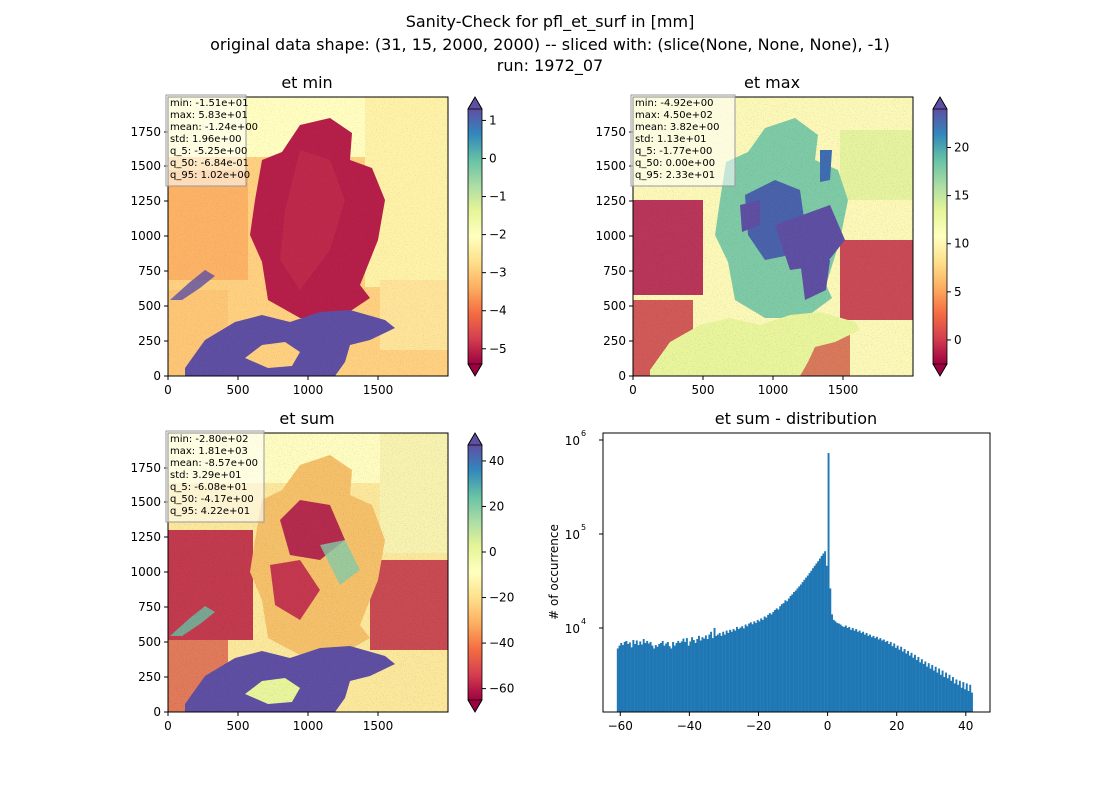 The image size is (1100, 800). What do you see at coordinates (378, 390) in the screenshot?
I see `x-tick-label: 1500` at bounding box center [378, 390].